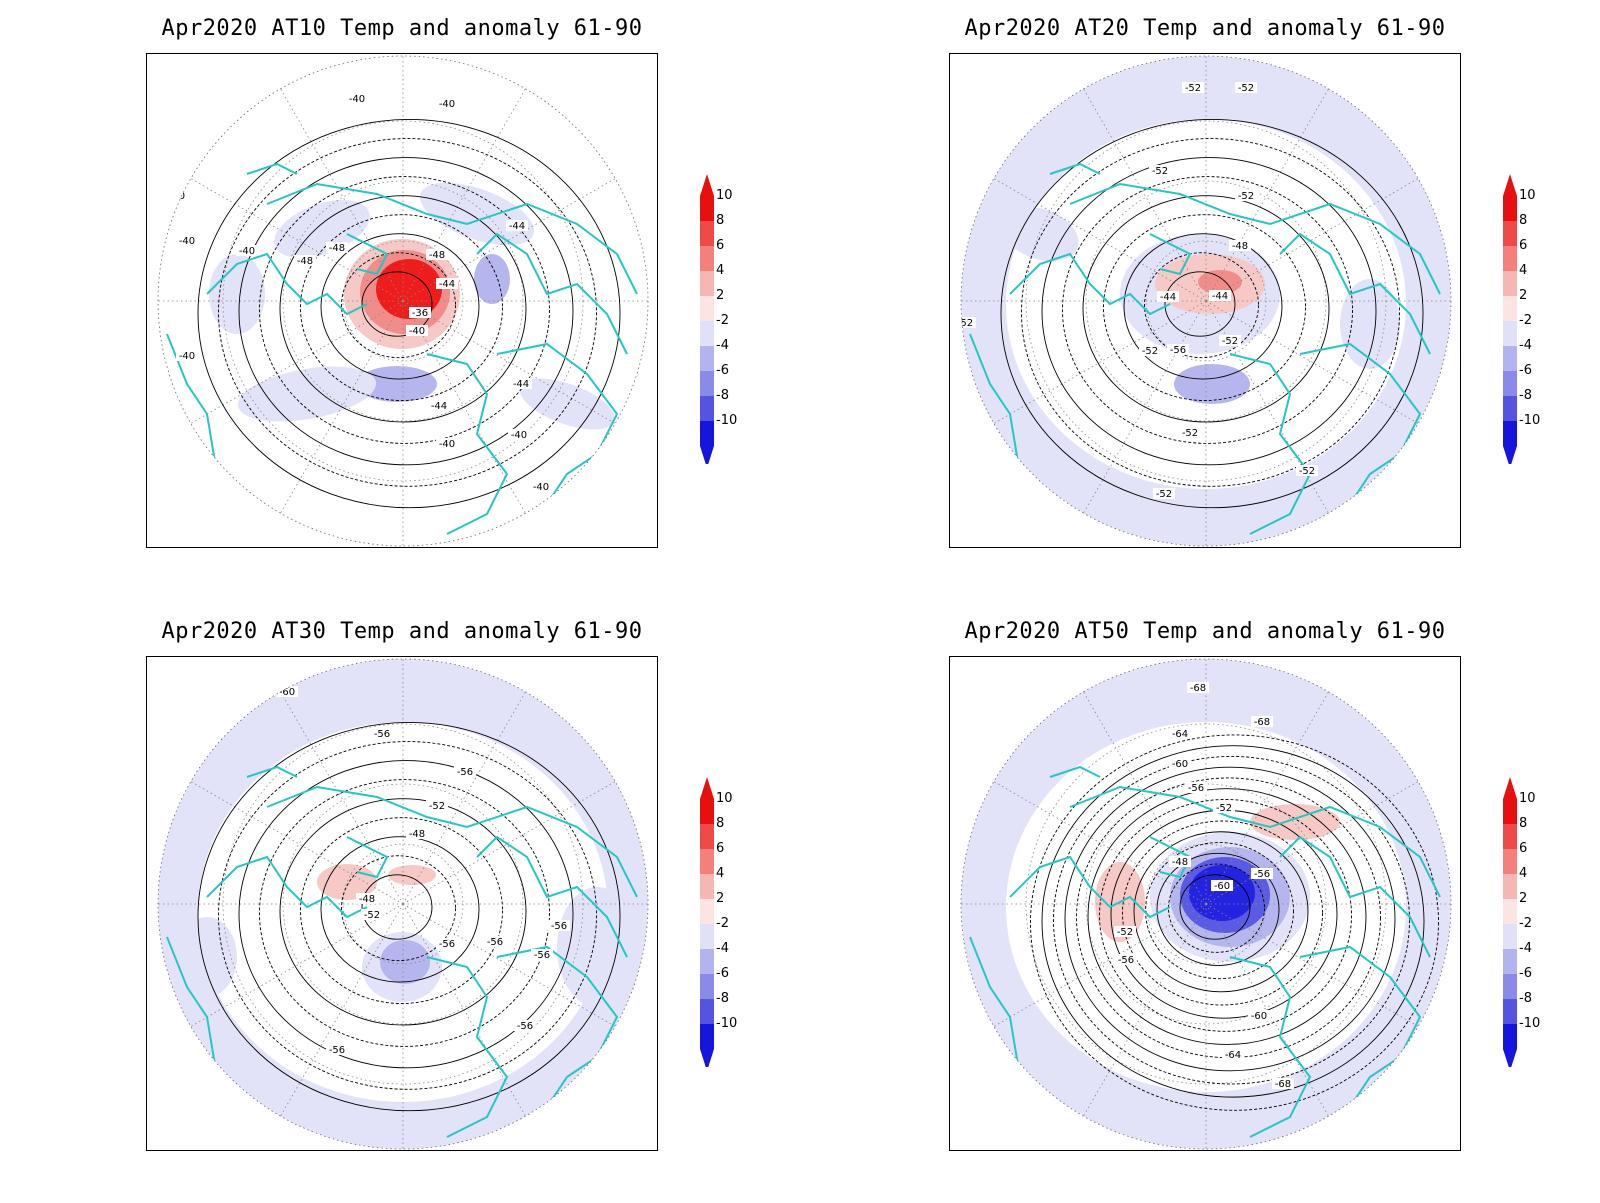 This screenshot has height=1203, width=1600. What do you see at coordinates (1510, 185) in the screenshot?
I see `colorbar-top-arrow` at bounding box center [1510, 185].